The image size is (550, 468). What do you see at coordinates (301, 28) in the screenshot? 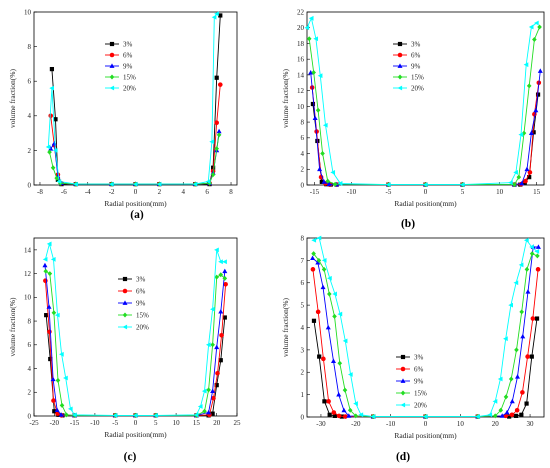
I see `y-tick-label: 20` at bounding box center [301, 28].